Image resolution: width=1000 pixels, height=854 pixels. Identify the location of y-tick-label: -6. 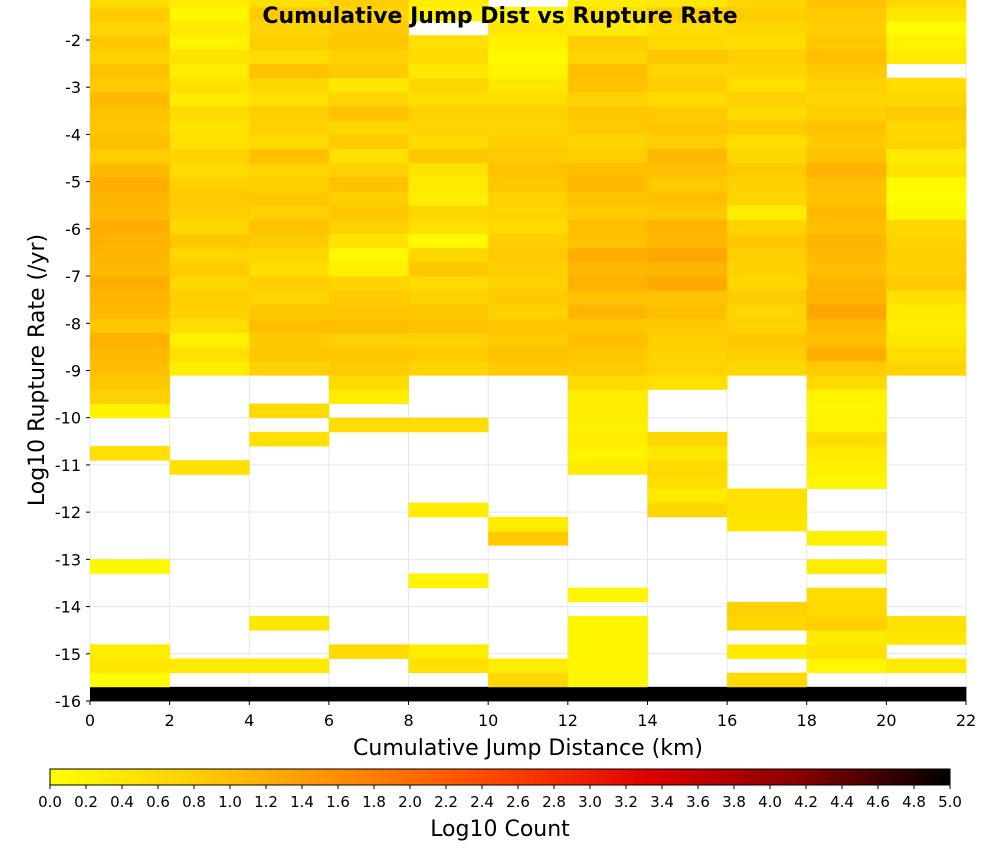
(73, 229).